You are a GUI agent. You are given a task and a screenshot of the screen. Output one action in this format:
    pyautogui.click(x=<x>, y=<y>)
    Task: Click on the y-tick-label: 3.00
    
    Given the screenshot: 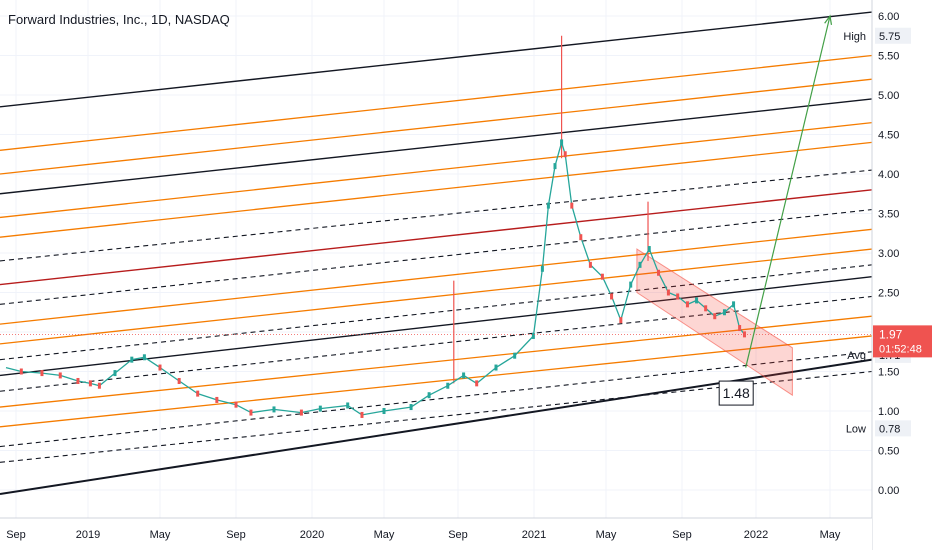 What is the action you would take?
    pyautogui.click(x=888, y=254)
    